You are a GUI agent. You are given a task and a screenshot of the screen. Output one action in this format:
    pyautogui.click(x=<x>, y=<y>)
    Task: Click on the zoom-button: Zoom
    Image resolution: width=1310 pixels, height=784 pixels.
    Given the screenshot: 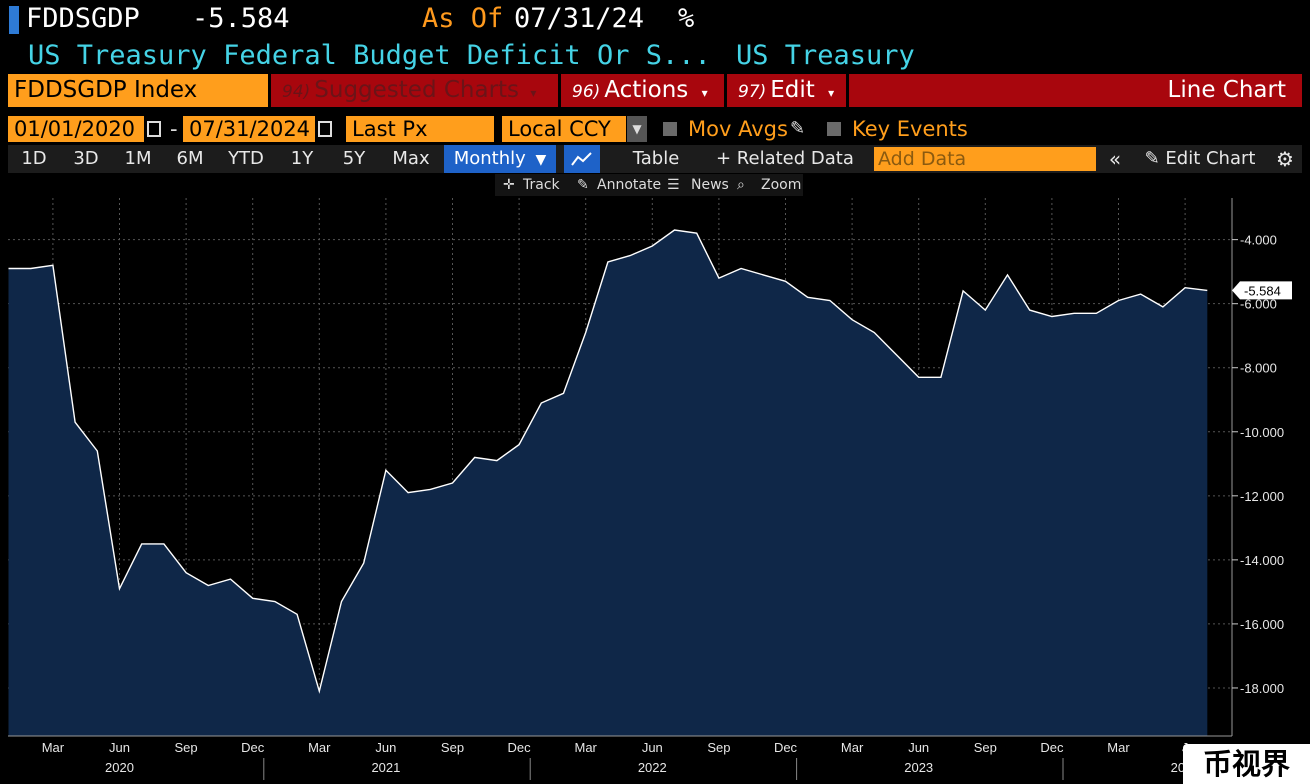 What is the action you would take?
    pyautogui.click(x=781, y=185)
    